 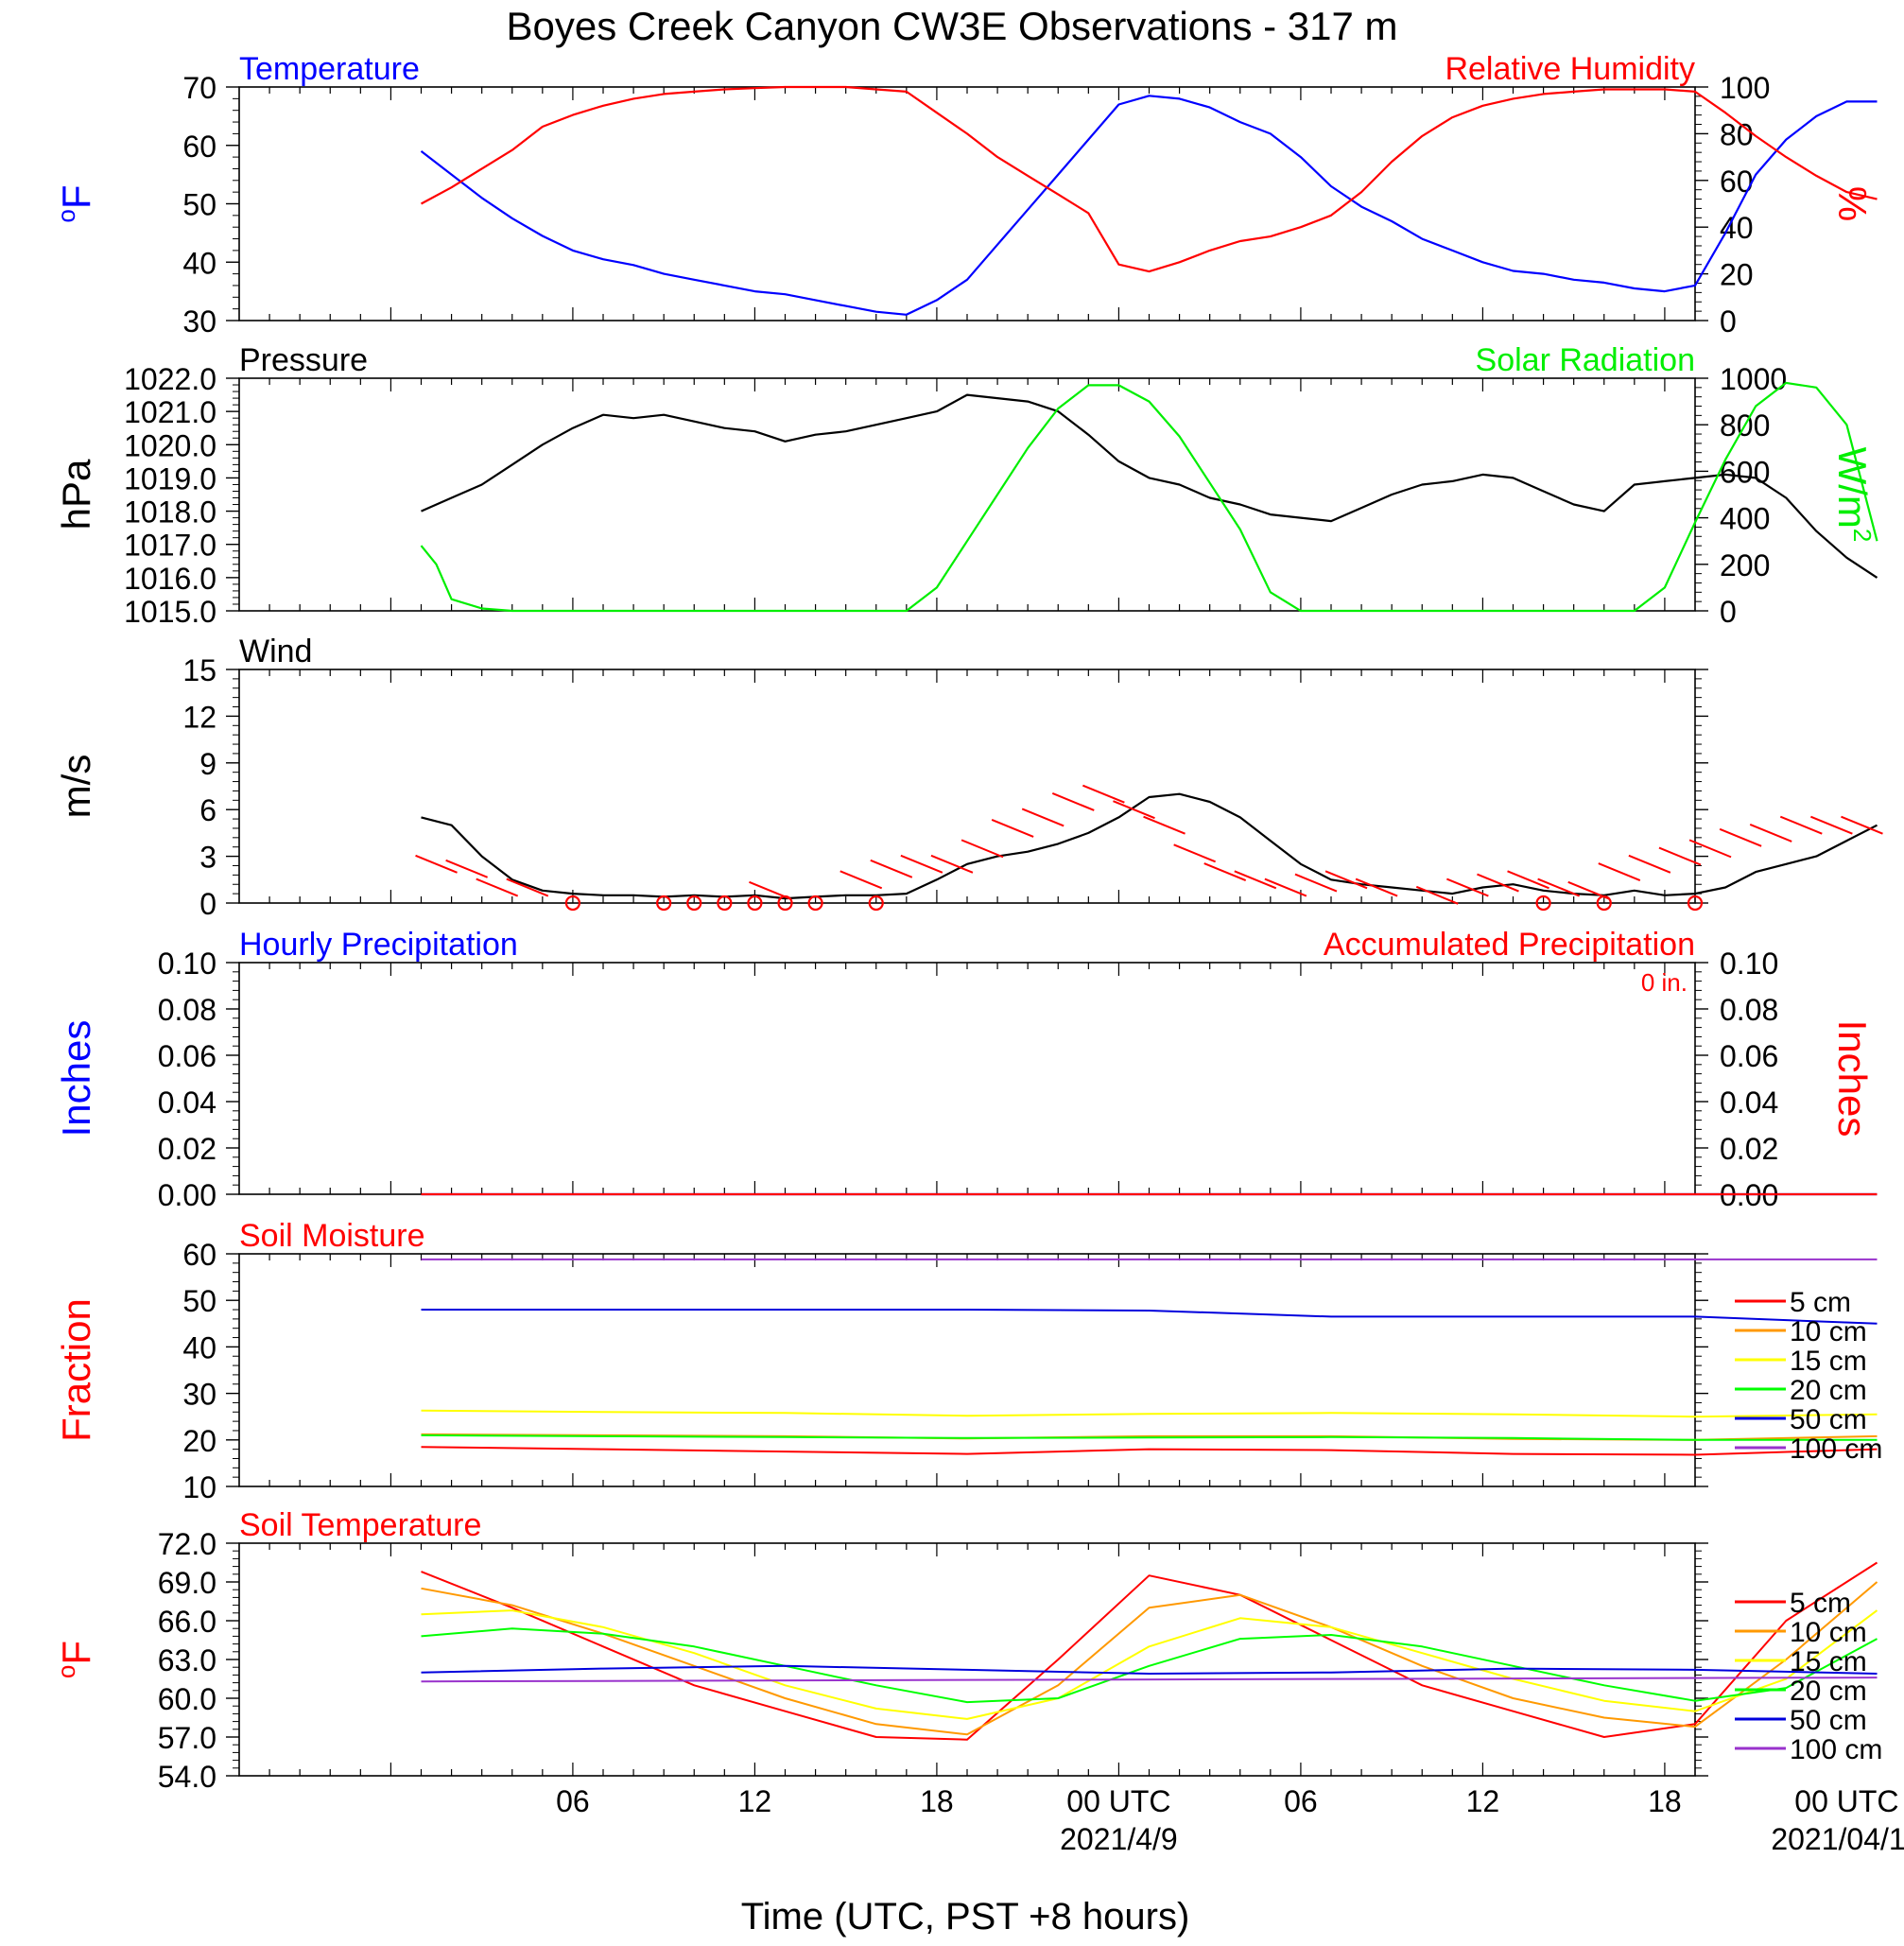 What do you see at coordinates (332, 1236) in the screenshot?
I see `panel-title-left: Soil Moisture` at bounding box center [332, 1236].